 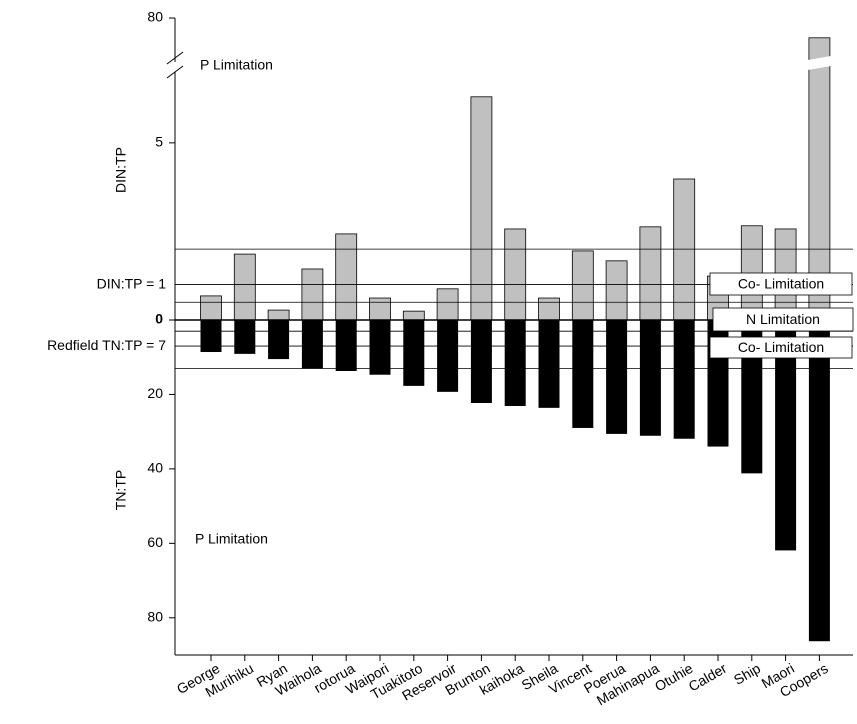 What do you see at coordinates (155, 542) in the screenshot?
I see `y-tick-label: 60` at bounding box center [155, 542].